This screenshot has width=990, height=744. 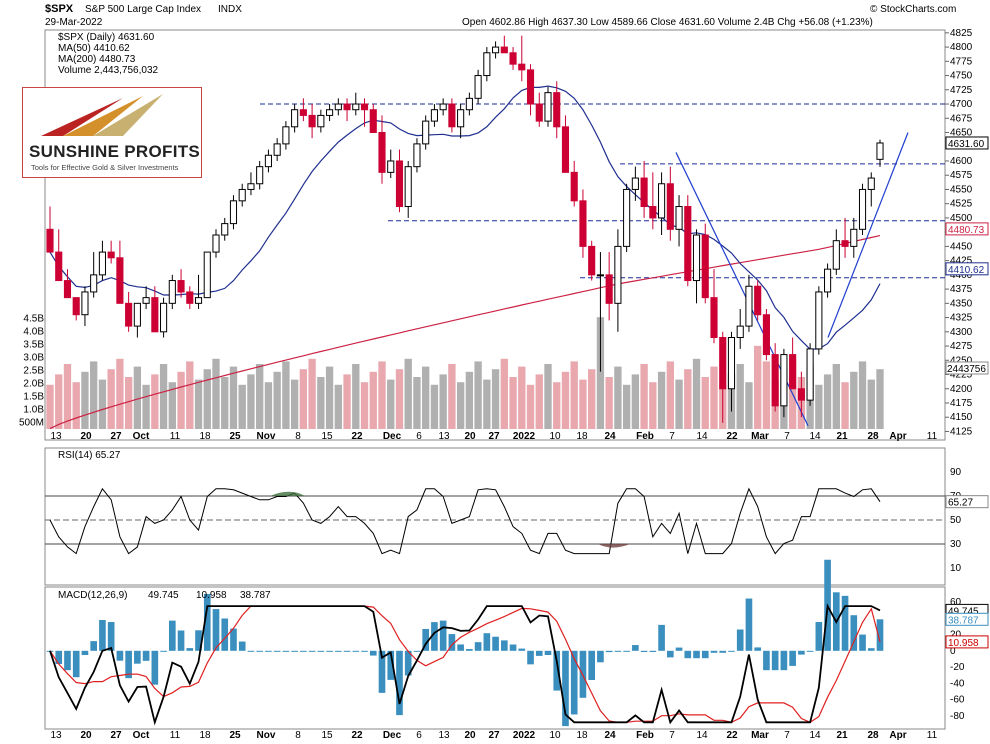 What do you see at coordinates (961, 33) in the screenshot?
I see `price-tick-label: 4825` at bounding box center [961, 33].